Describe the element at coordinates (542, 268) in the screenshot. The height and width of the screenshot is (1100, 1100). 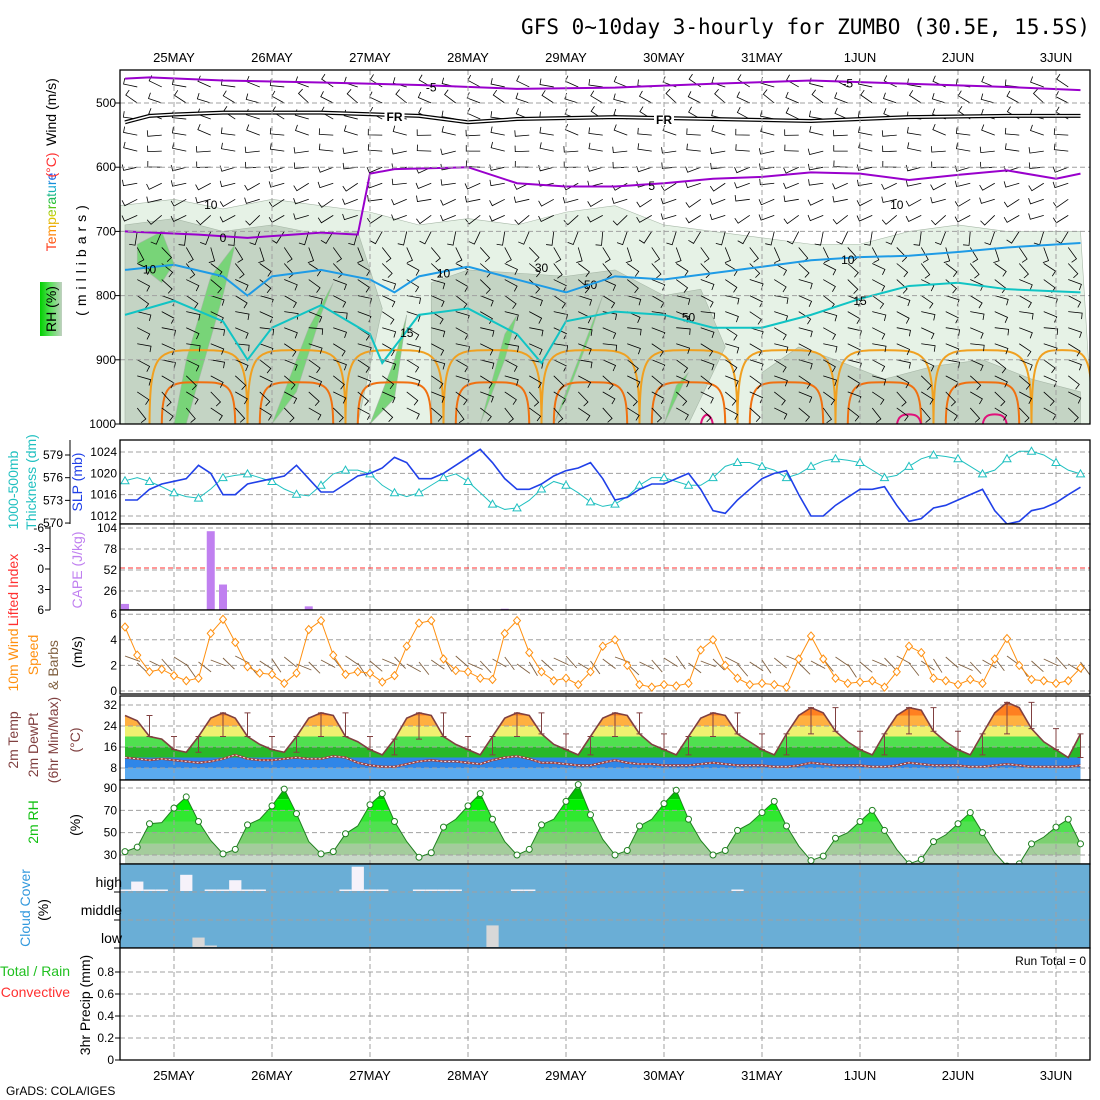
I see `rh-contour-label: 30` at that location.